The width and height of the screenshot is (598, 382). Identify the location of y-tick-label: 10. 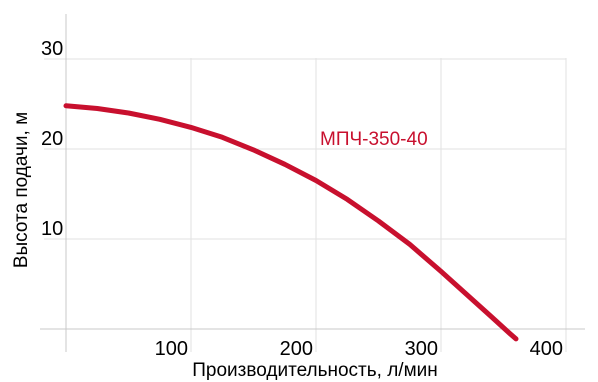
(52, 229).